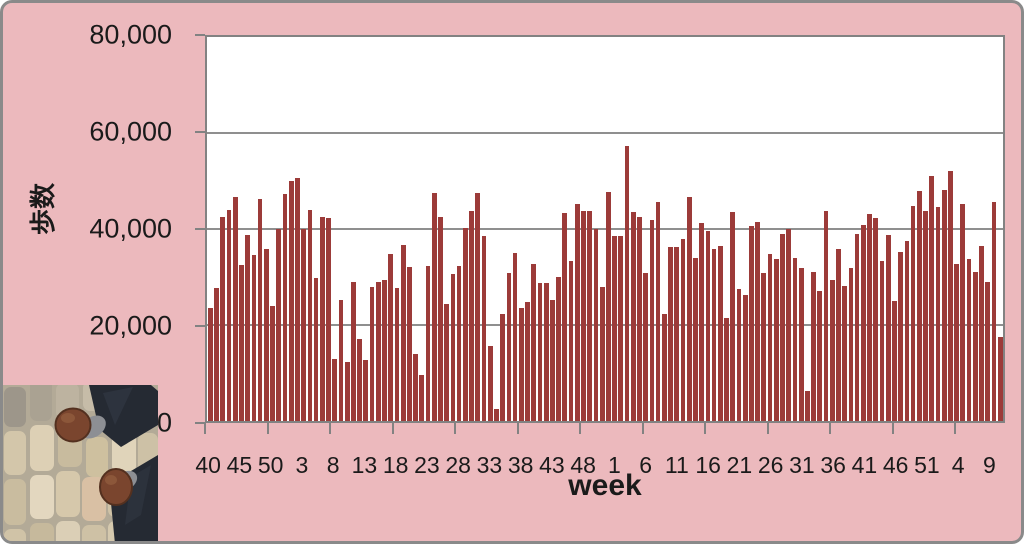  Describe the element at coordinates (364, 465) in the screenshot. I see `x-axis-label: 13` at that location.